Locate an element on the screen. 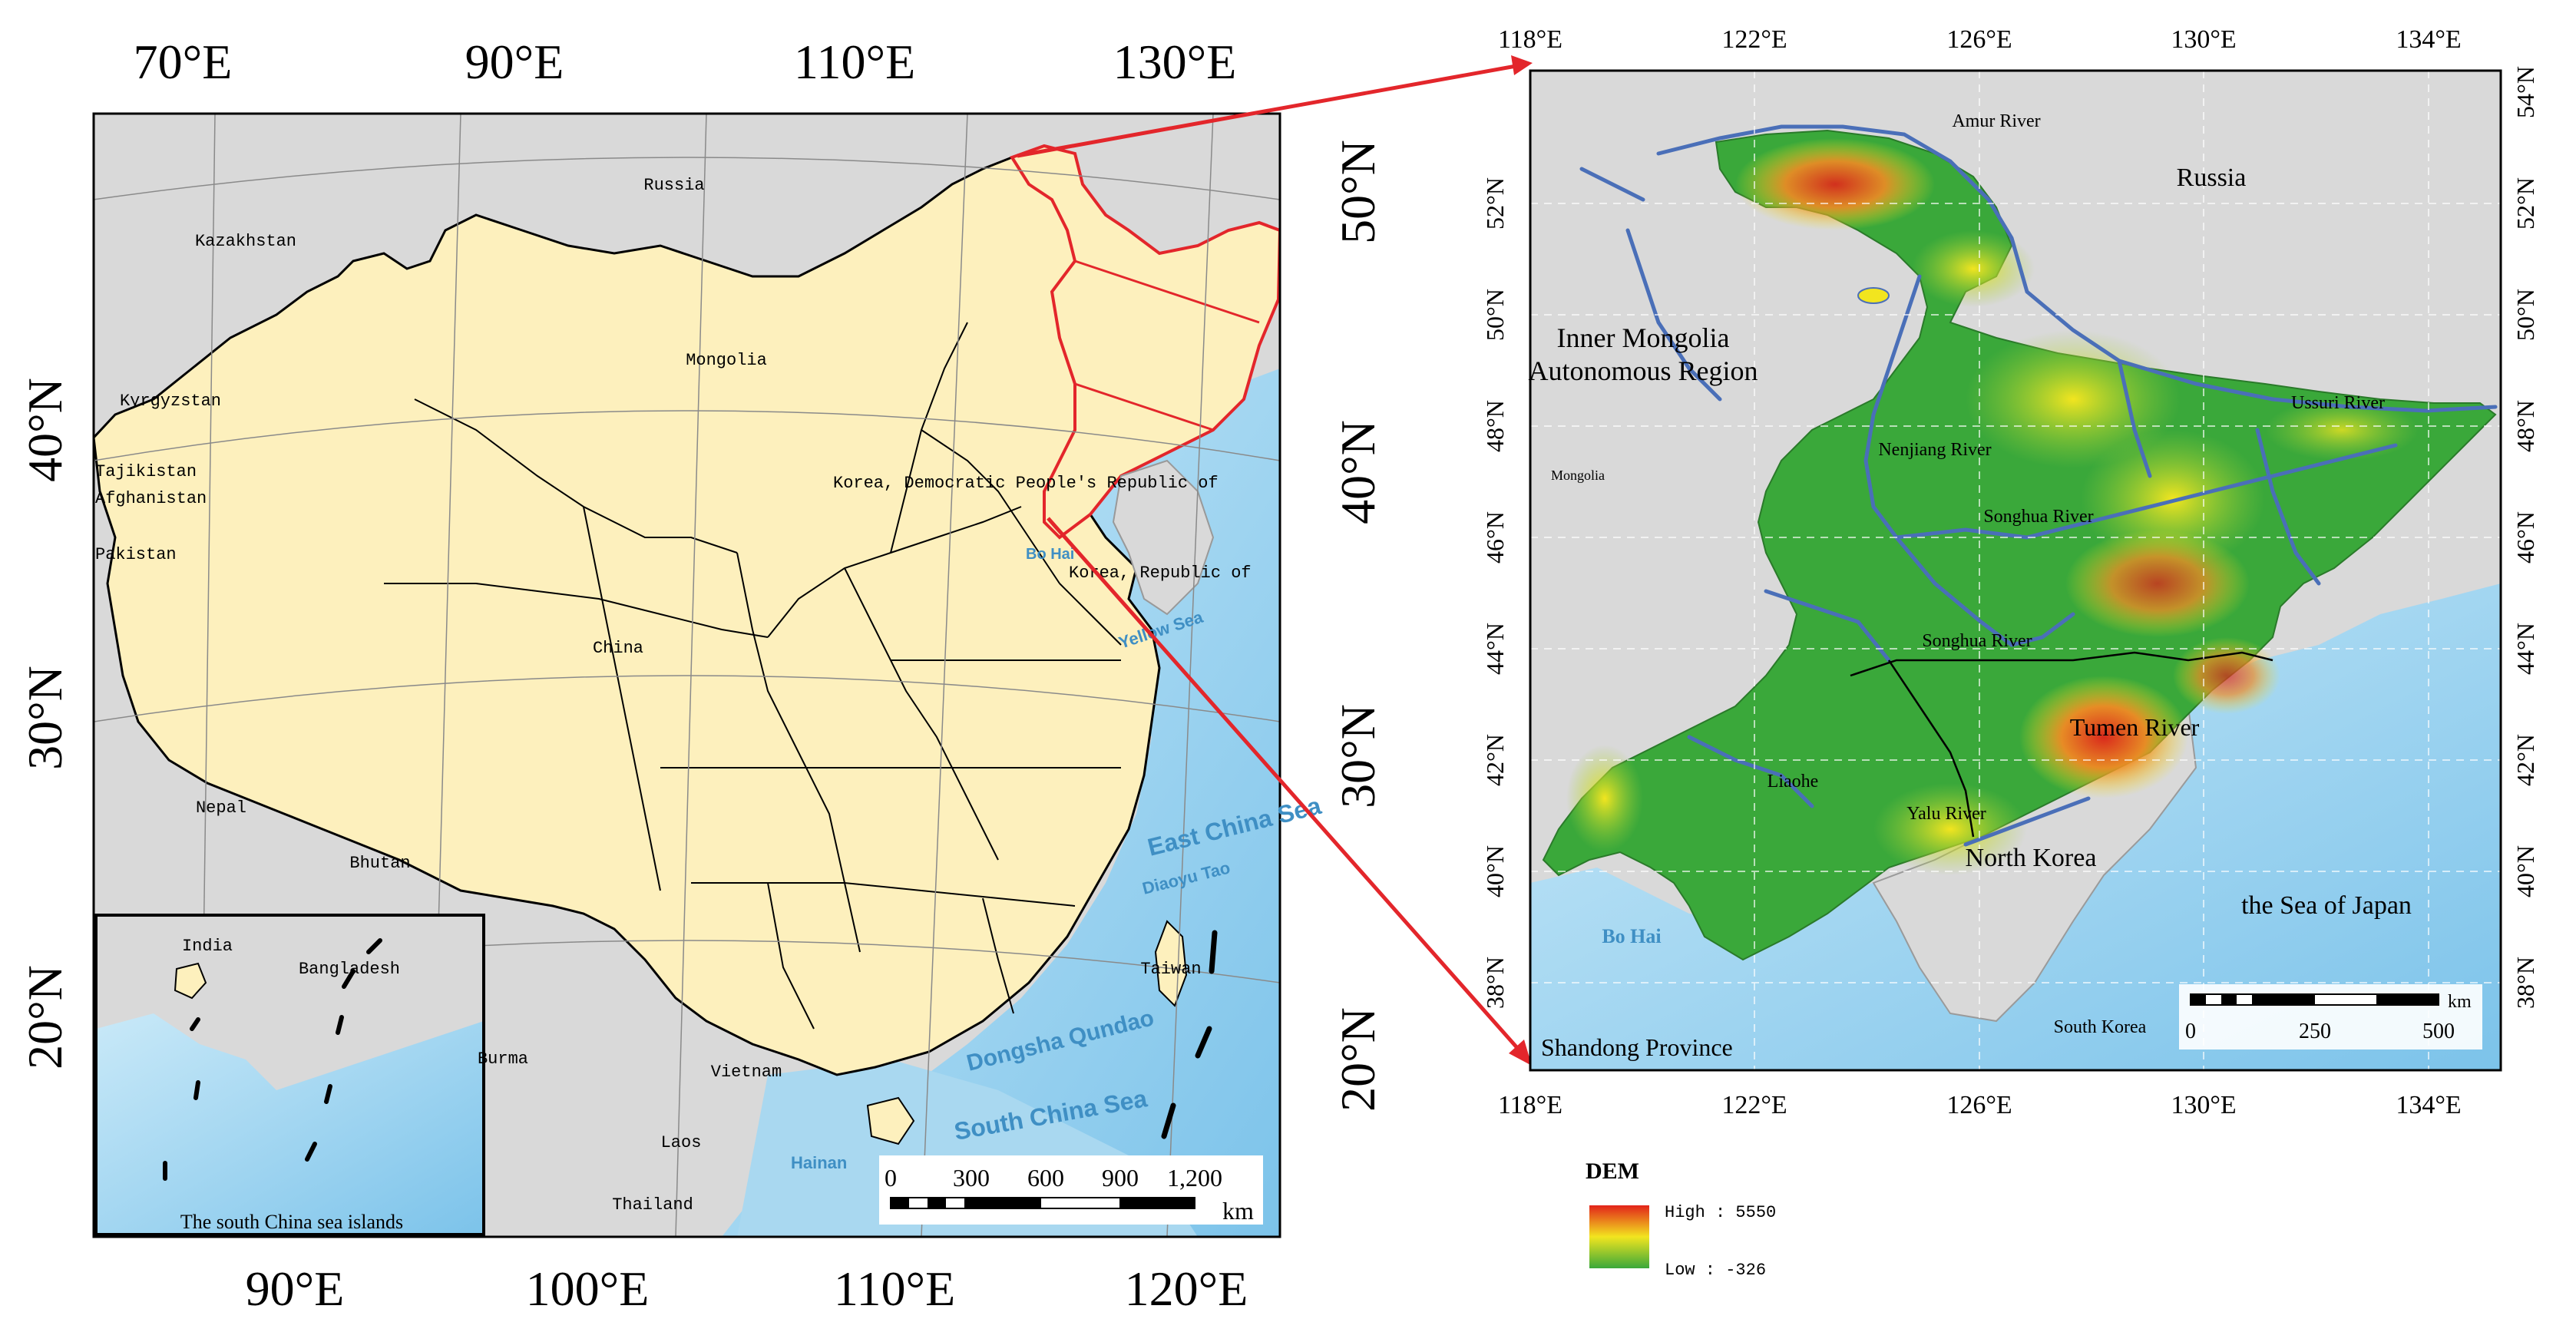 The height and width of the screenshot is (1342, 2576). label-hainan: Hainan is located at coordinates (819, 1162).